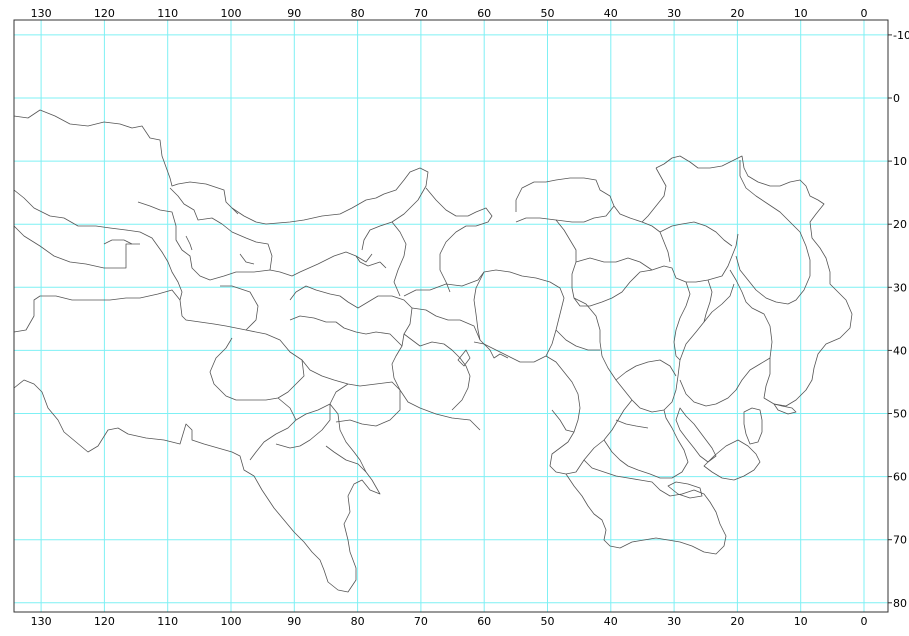 The image size is (909, 636). What do you see at coordinates (900, 224) in the screenshot?
I see `y-tick-label: 20` at bounding box center [900, 224].